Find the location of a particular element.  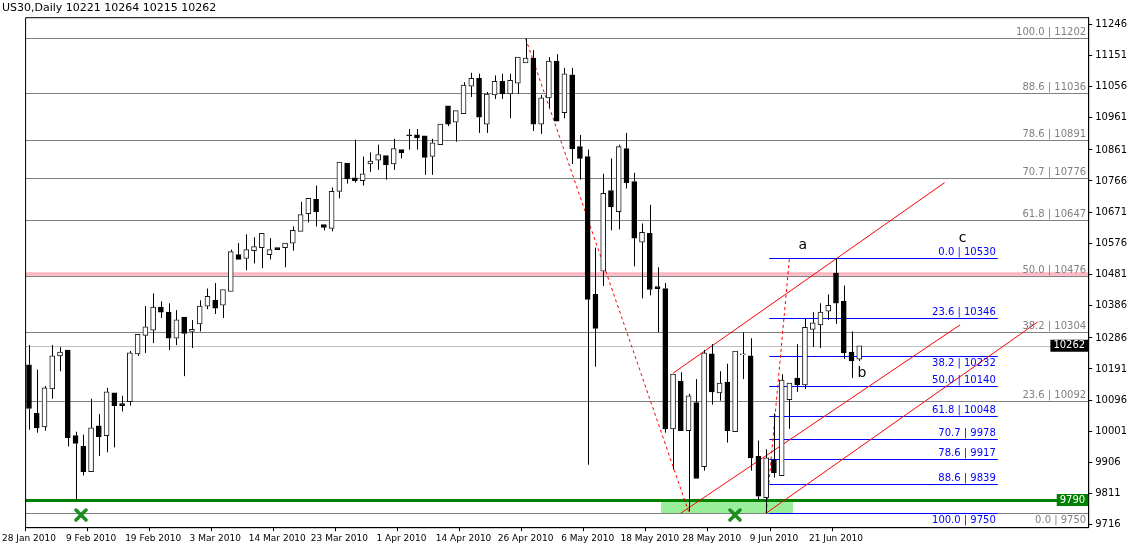

y-tick-label: 10386 is located at coordinates (1111, 304).